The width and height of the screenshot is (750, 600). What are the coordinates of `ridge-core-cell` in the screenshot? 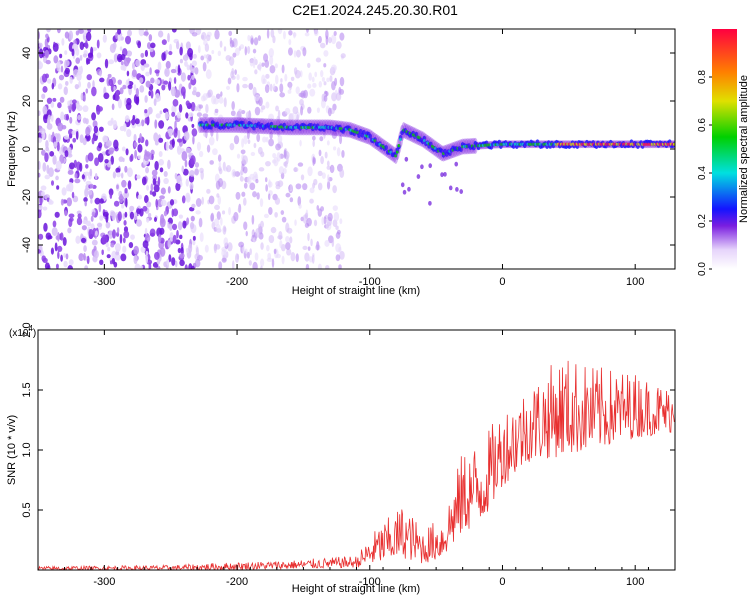 It's located at (386, 148).